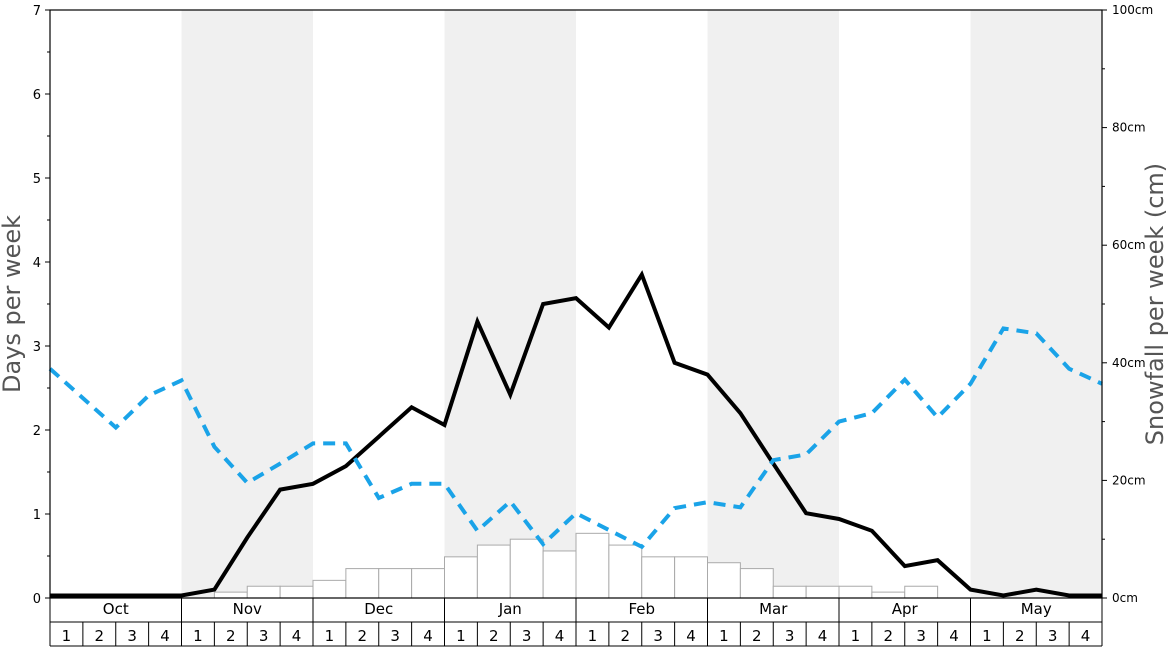 The width and height of the screenshot is (1168, 648). What do you see at coordinates (37, 515) in the screenshot?
I see `left-tick-label: 1` at bounding box center [37, 515].